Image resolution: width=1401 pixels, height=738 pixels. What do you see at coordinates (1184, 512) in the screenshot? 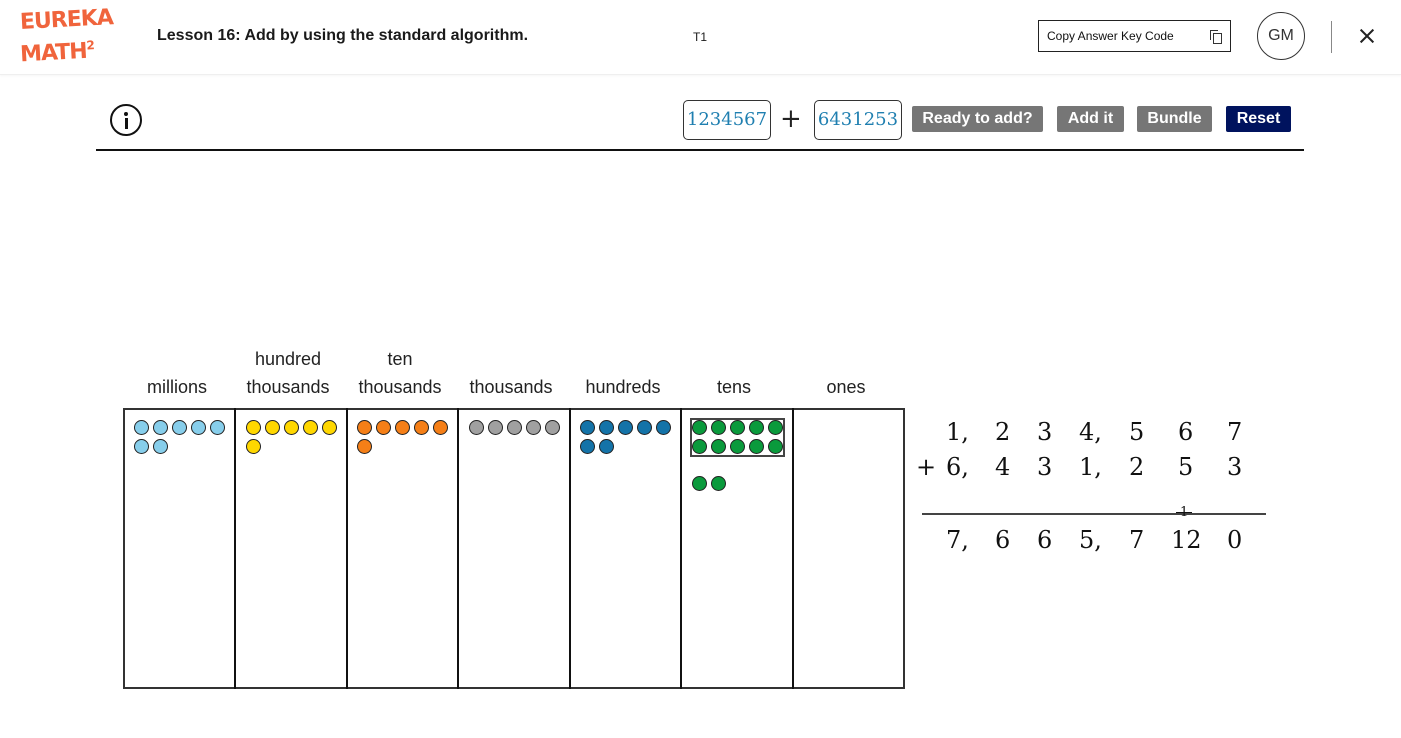
I see `alg-carry-strike` at bounding box center [1184, 512].